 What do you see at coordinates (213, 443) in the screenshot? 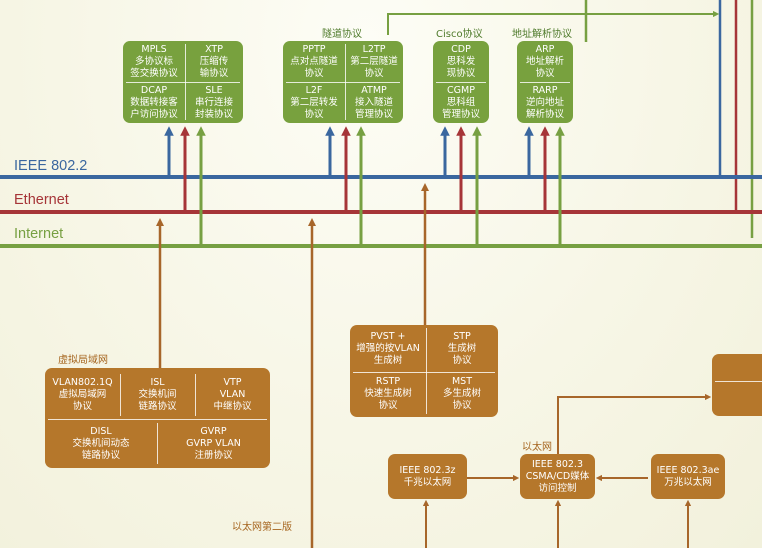
I see `gvrp-cell: GVRP GVRP VLAN 注册协议` at bounding box center [213, 443].